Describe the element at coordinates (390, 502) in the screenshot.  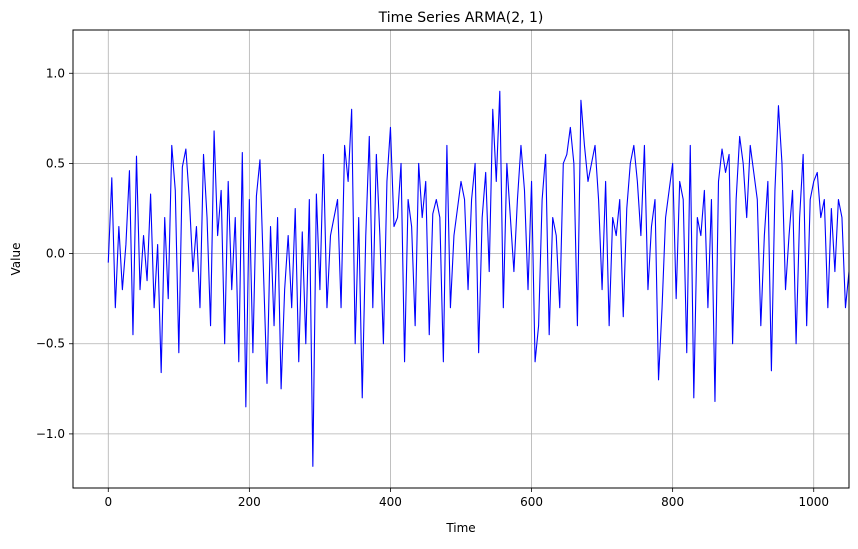
I see `x-tick-label: 400` at that location.